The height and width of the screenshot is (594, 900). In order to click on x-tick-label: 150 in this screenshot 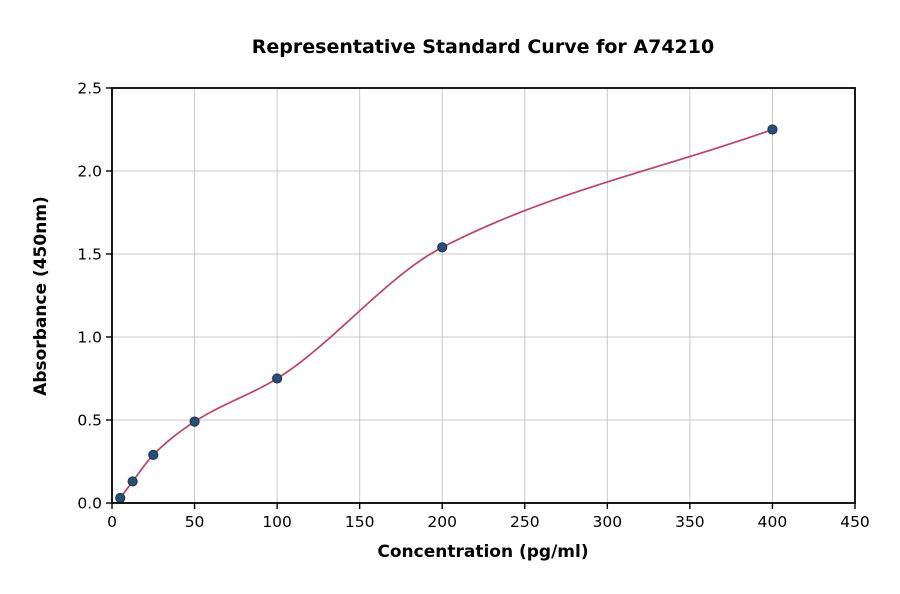, I will do `click(360, 522)`.